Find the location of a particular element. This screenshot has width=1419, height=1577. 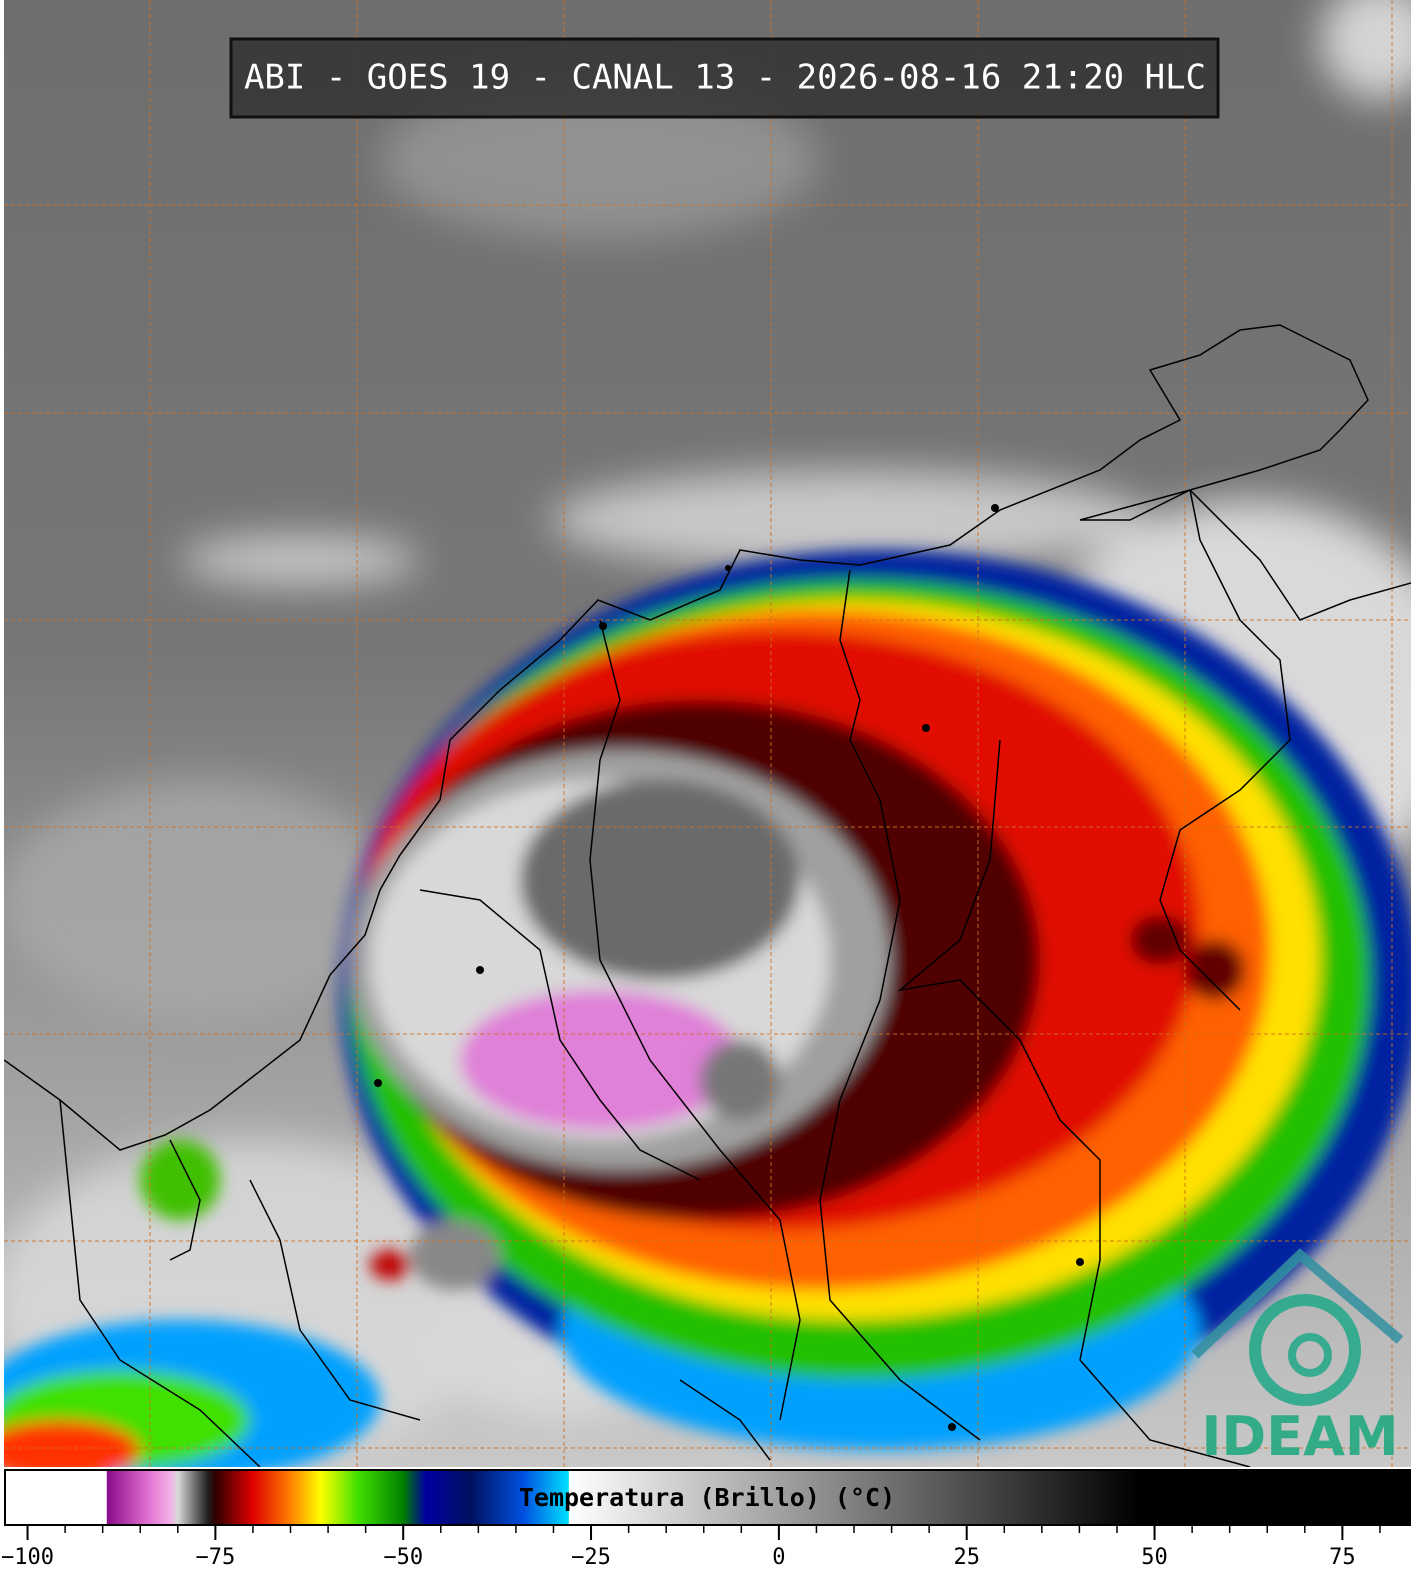

colorbar-label: Temperatura (Brillo) (°C) is located at coordinates (707, 1497).